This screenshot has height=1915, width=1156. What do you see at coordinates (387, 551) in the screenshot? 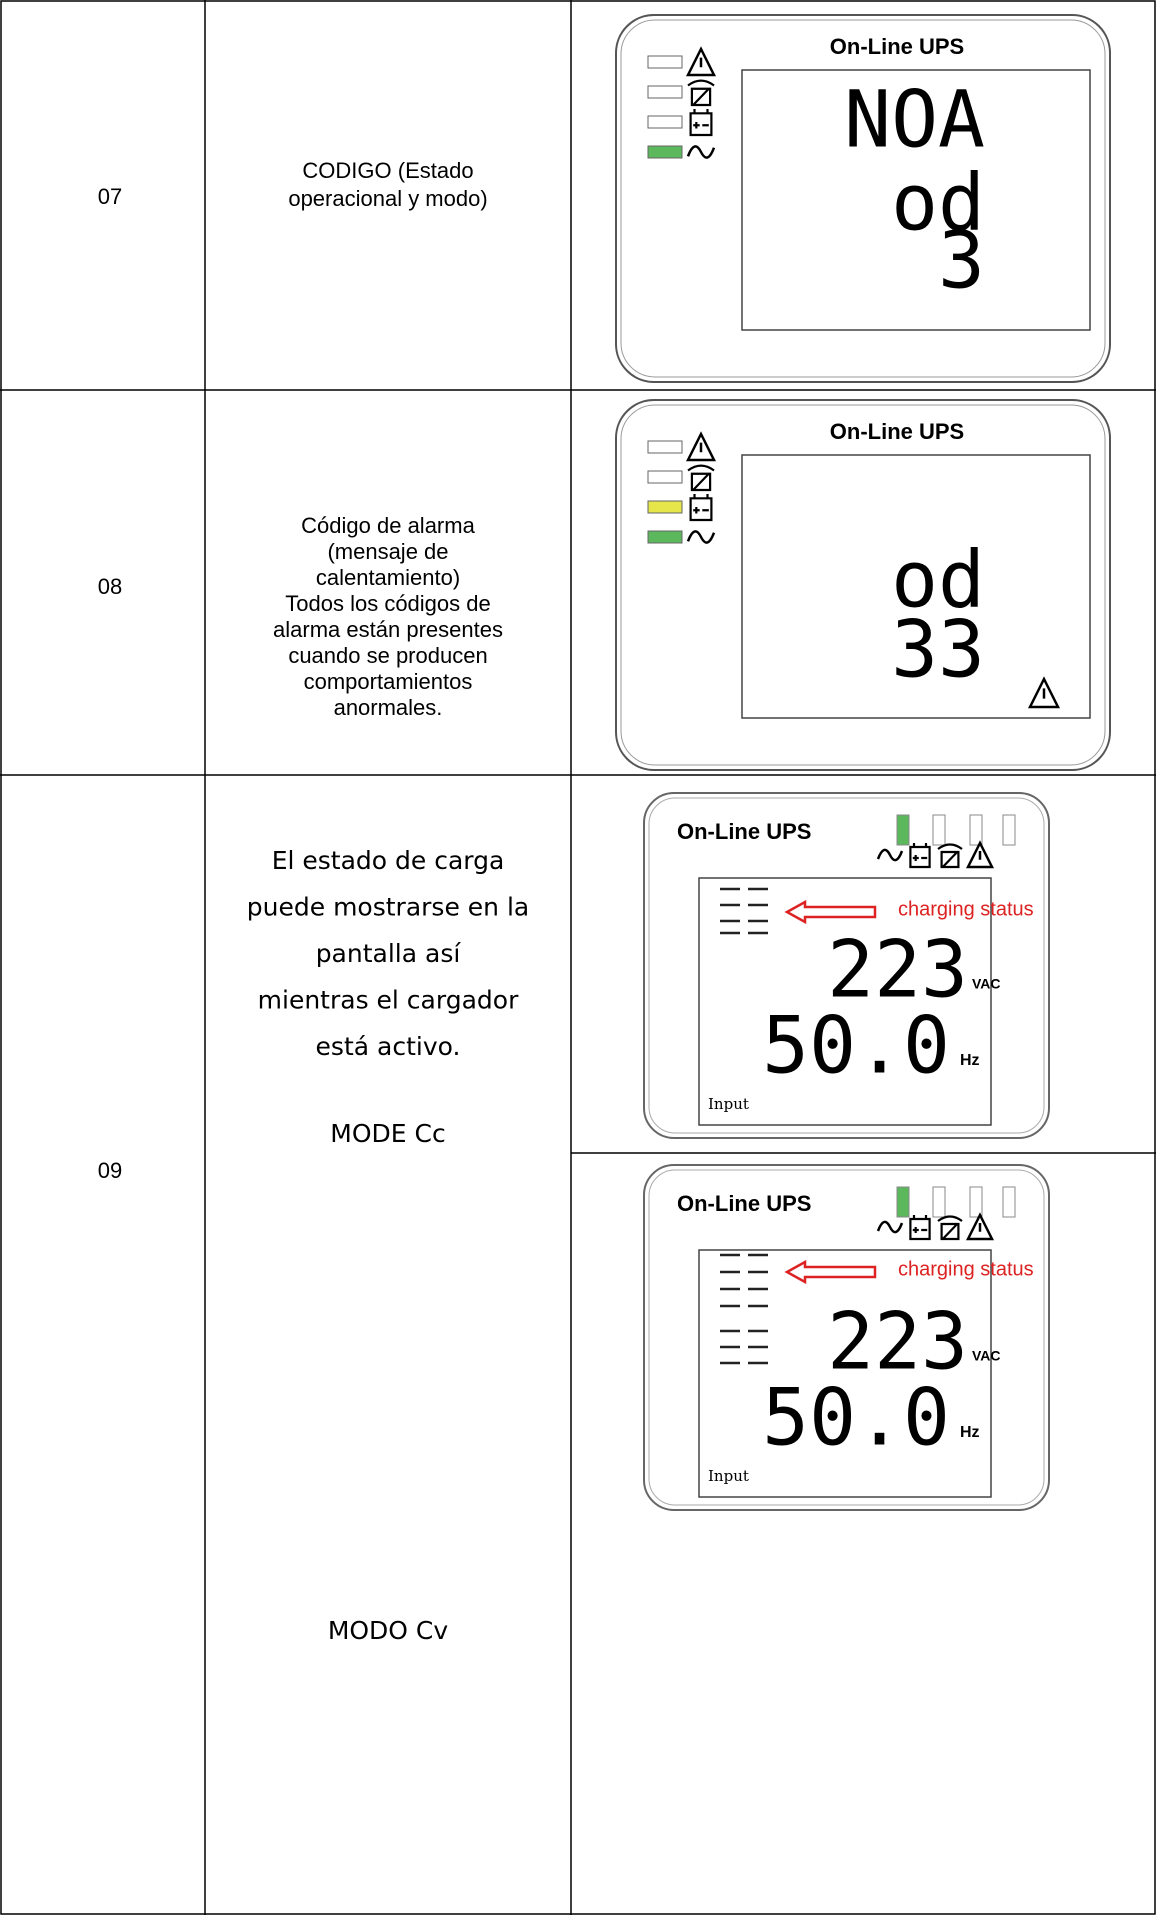
I see `row-description: (mensaje de` at bounding box center [387, 551].